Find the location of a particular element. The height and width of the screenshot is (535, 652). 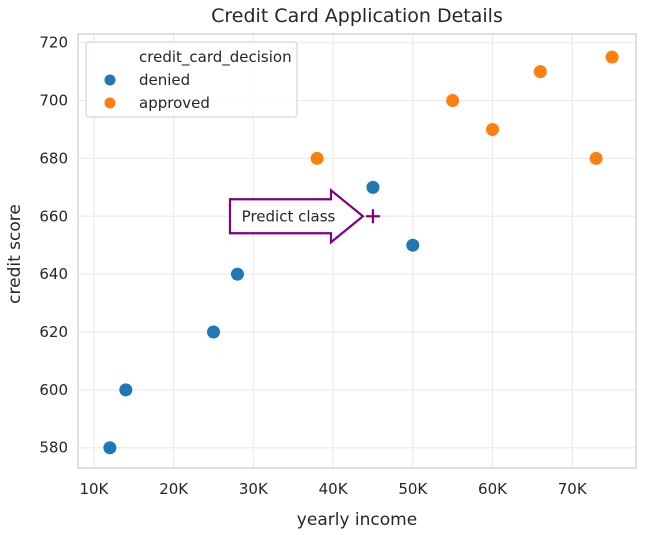

x-tick-label: 30K is located at coordinates (254, 489).